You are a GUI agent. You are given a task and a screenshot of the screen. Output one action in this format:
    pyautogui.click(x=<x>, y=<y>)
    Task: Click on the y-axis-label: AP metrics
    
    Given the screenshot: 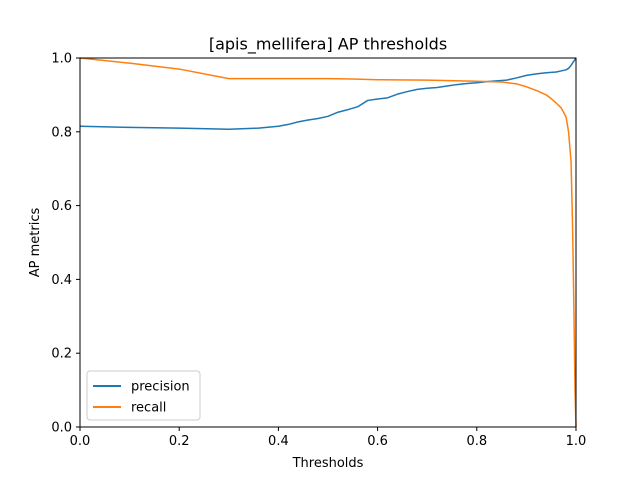 What is the action you would take?
    pyautogui.click(x=35, y=243)
    